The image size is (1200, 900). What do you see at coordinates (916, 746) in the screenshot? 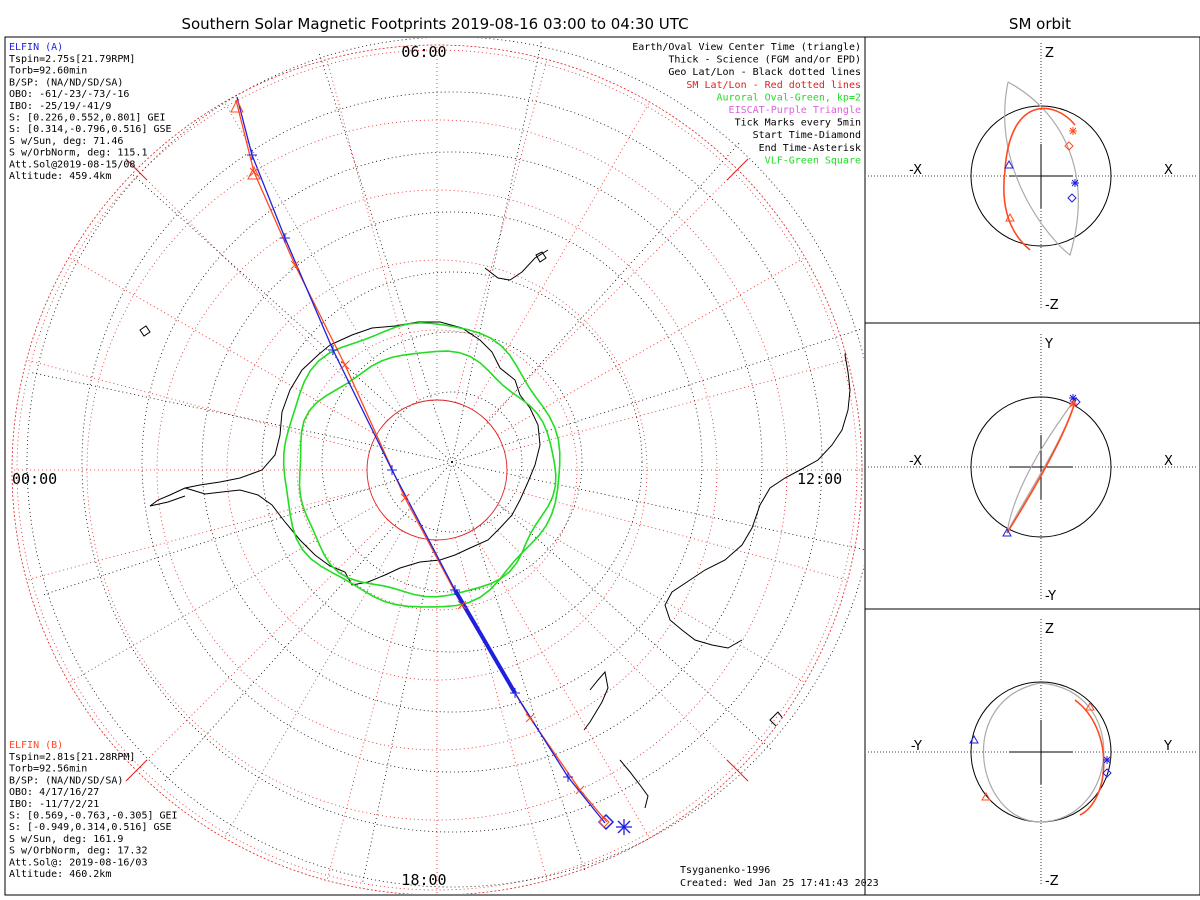
I see `orbit-axis-label-left: -Y` at bounding box center [916, 746].